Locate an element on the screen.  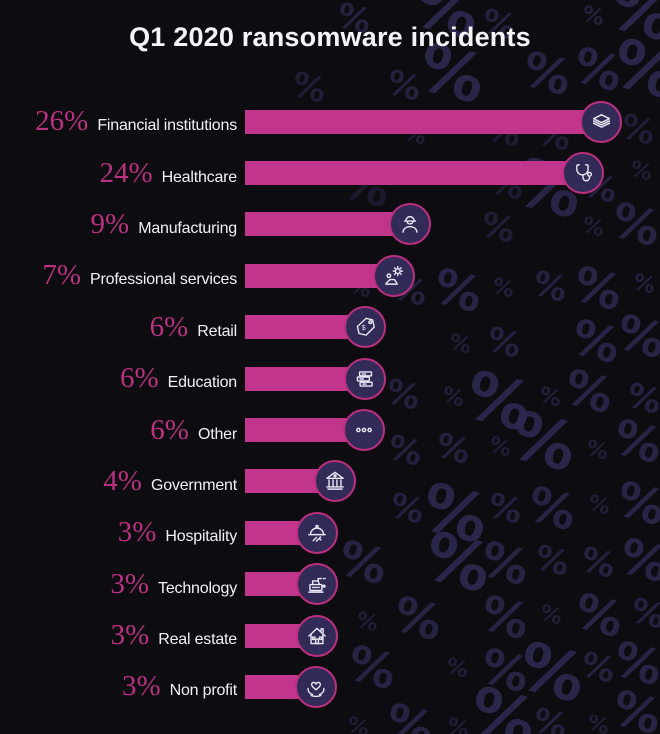
row-label-block: 3% Non profit is located at coordinates (118, 686).